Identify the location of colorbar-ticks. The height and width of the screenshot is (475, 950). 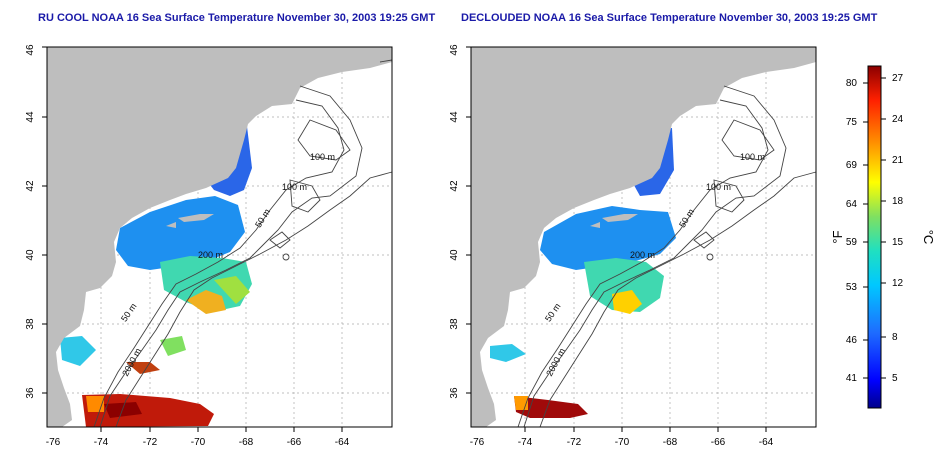
(874, 228).